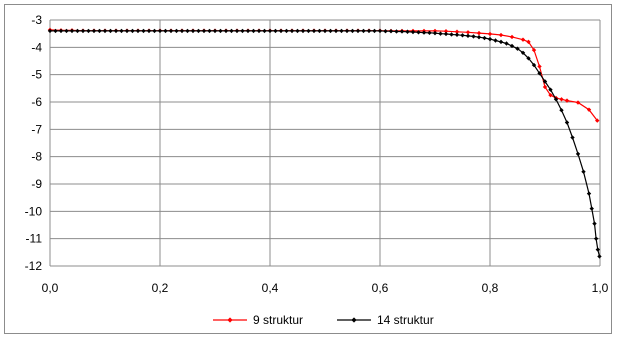  I want to click on y-tick-label: -10, so click(34, 211).